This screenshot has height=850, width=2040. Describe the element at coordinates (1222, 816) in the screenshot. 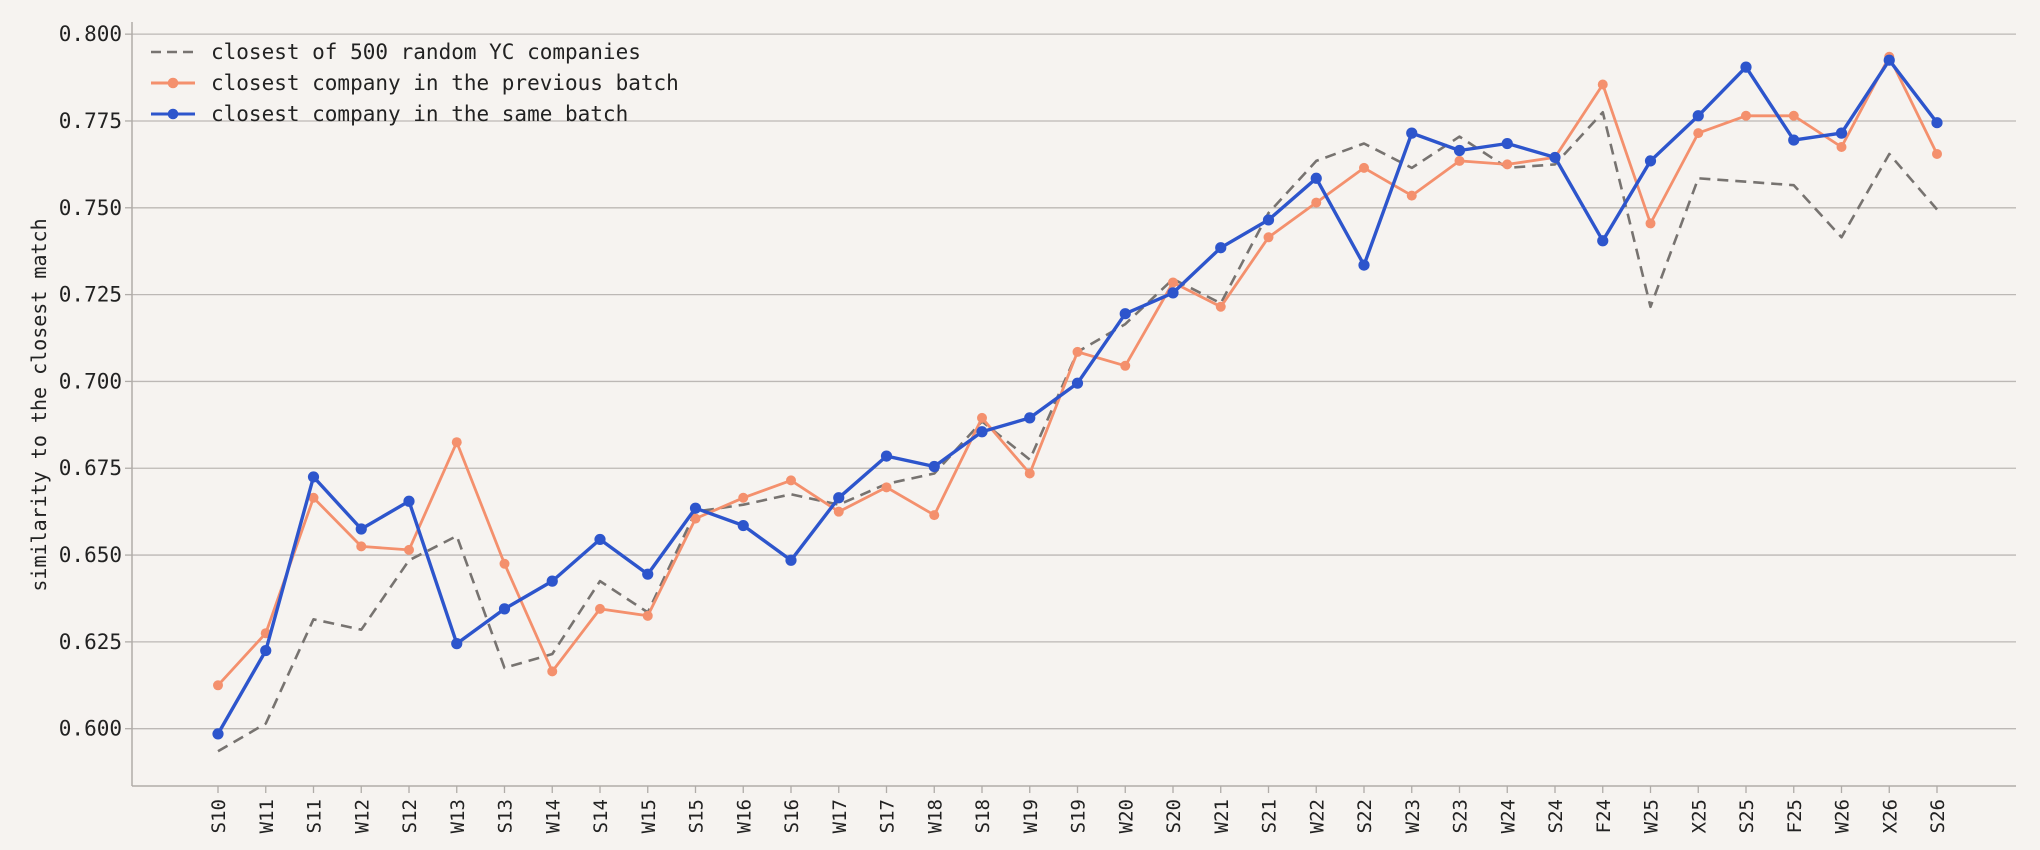

I see `x-tick-label: W21` at that location.